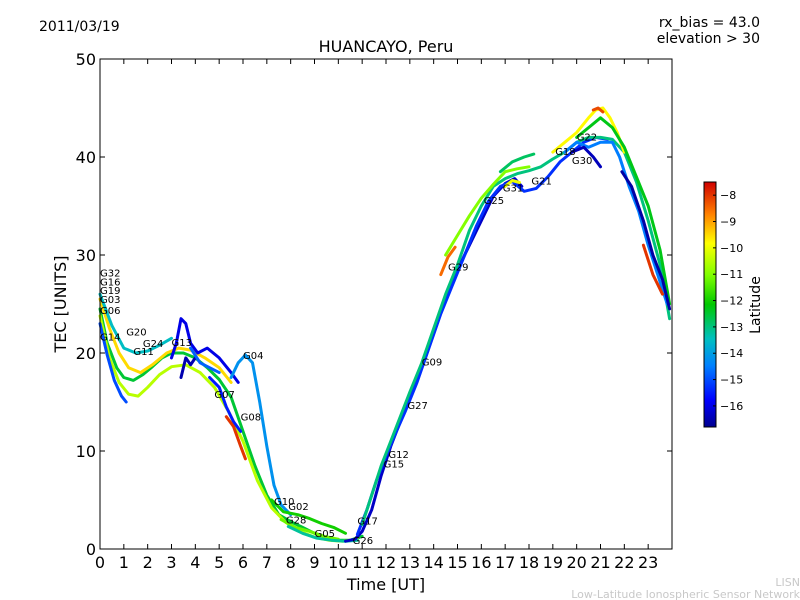 This screenshot has width=800, height=600. What do you see at coordinates (505, 562) in the screenshot?
I see `x-tick-label: 17` at bounding box center [505, 562].